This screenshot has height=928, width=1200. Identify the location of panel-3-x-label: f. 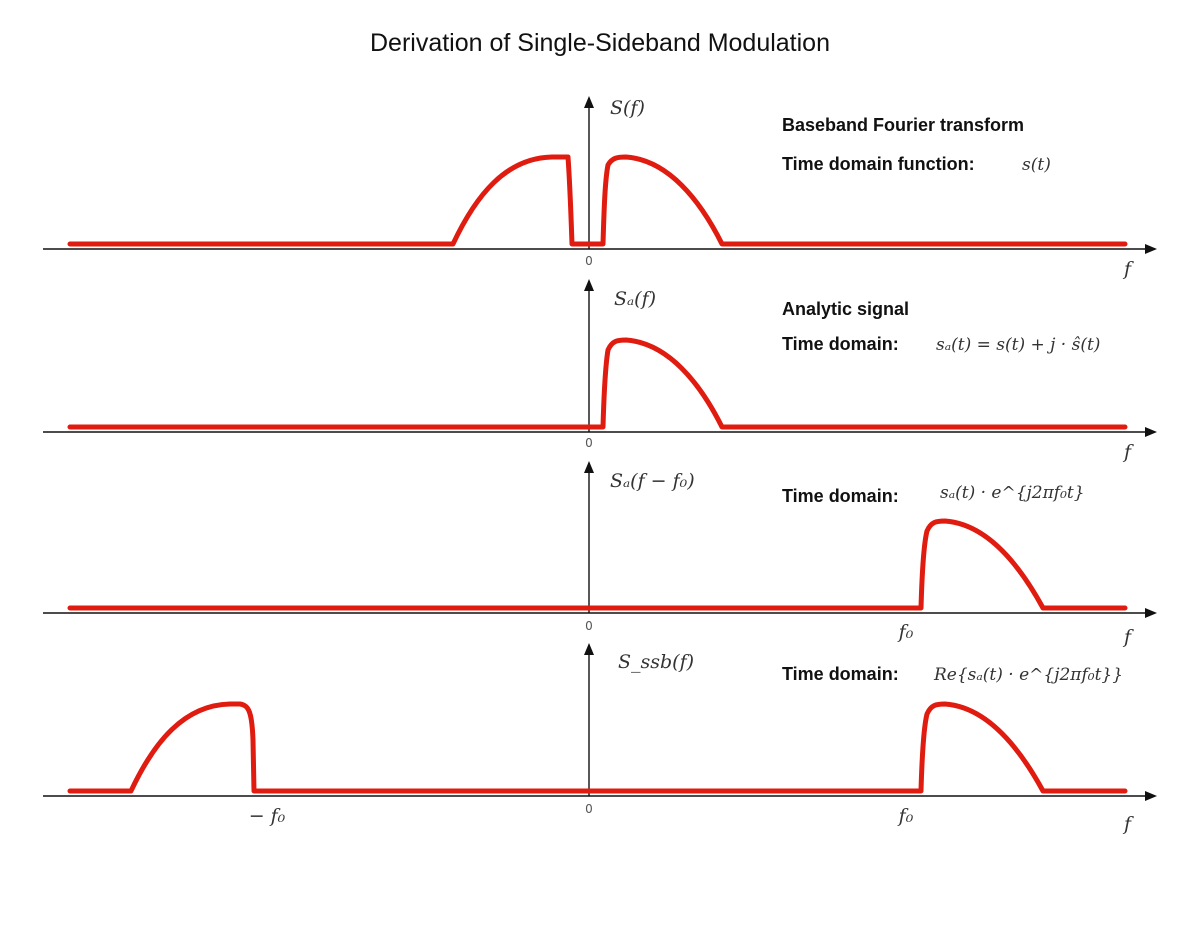
(1128, 637).